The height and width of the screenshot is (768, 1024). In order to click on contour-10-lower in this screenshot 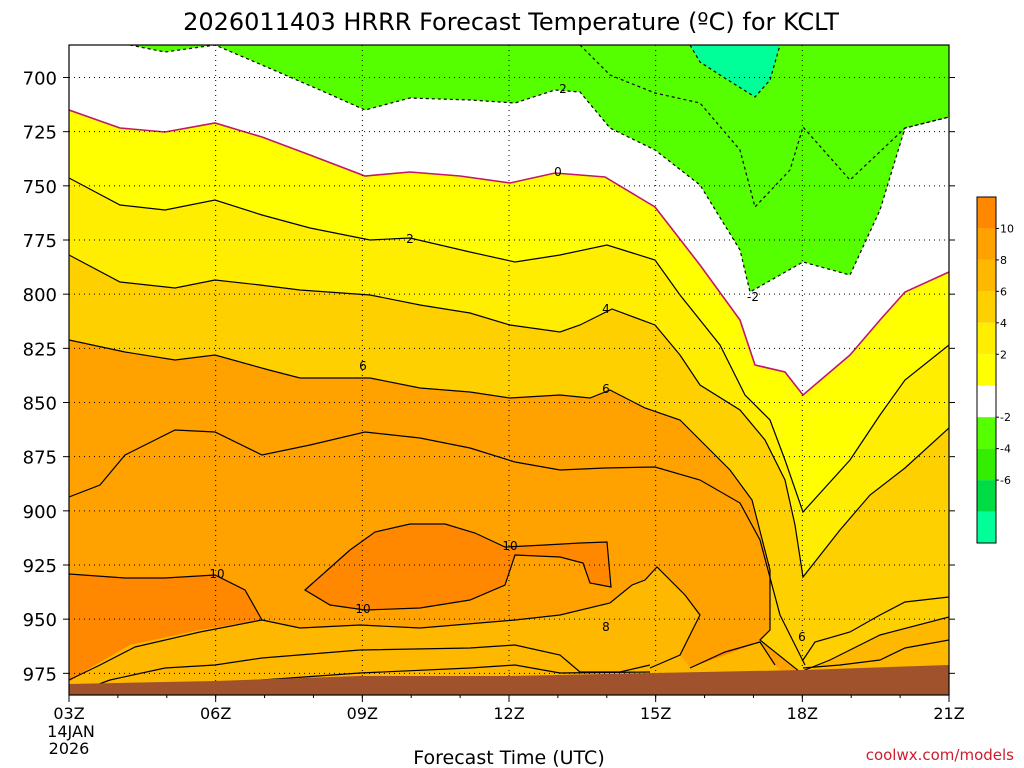, I will do `click(732, 655)`.